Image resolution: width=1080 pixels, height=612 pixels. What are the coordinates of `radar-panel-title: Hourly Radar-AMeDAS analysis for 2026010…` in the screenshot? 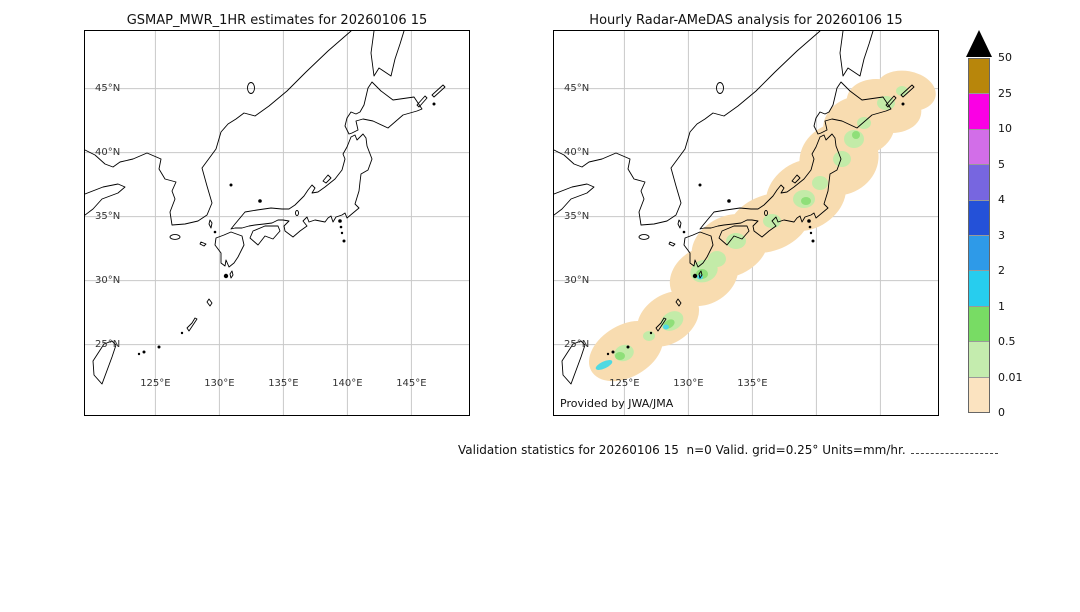 It's located at (746, 20).